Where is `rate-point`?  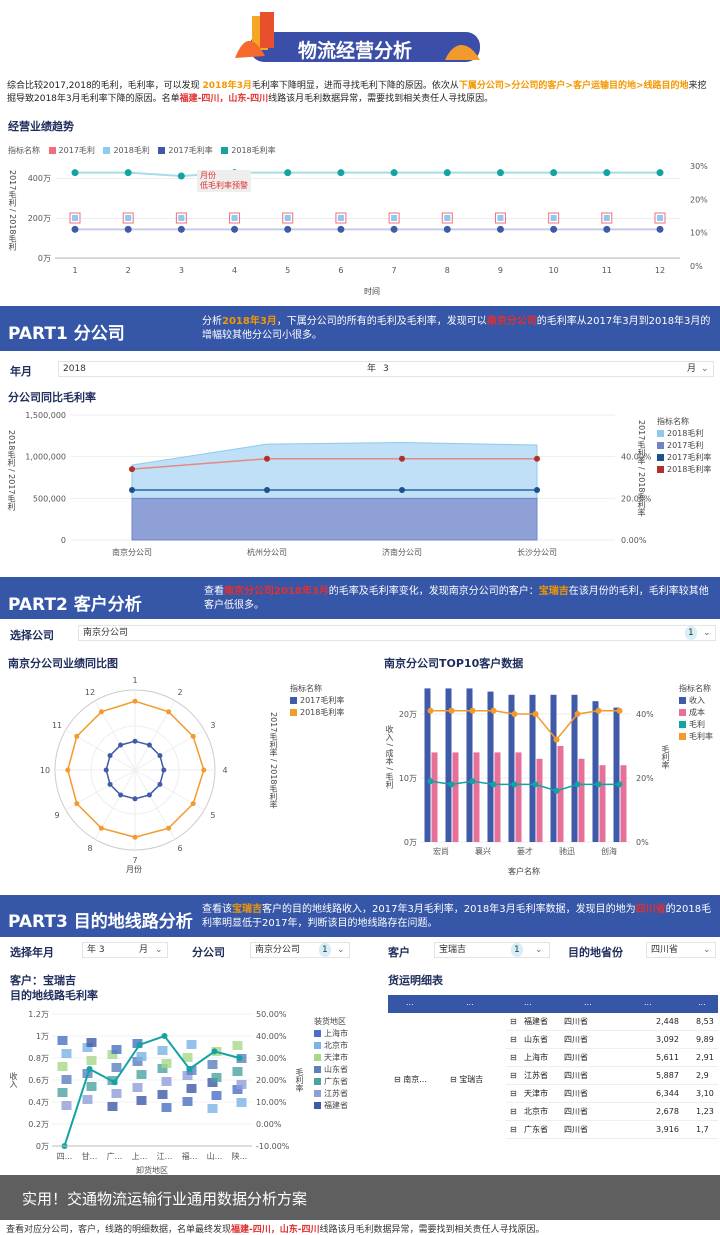
rate-point is located at coordinates (537, 490).